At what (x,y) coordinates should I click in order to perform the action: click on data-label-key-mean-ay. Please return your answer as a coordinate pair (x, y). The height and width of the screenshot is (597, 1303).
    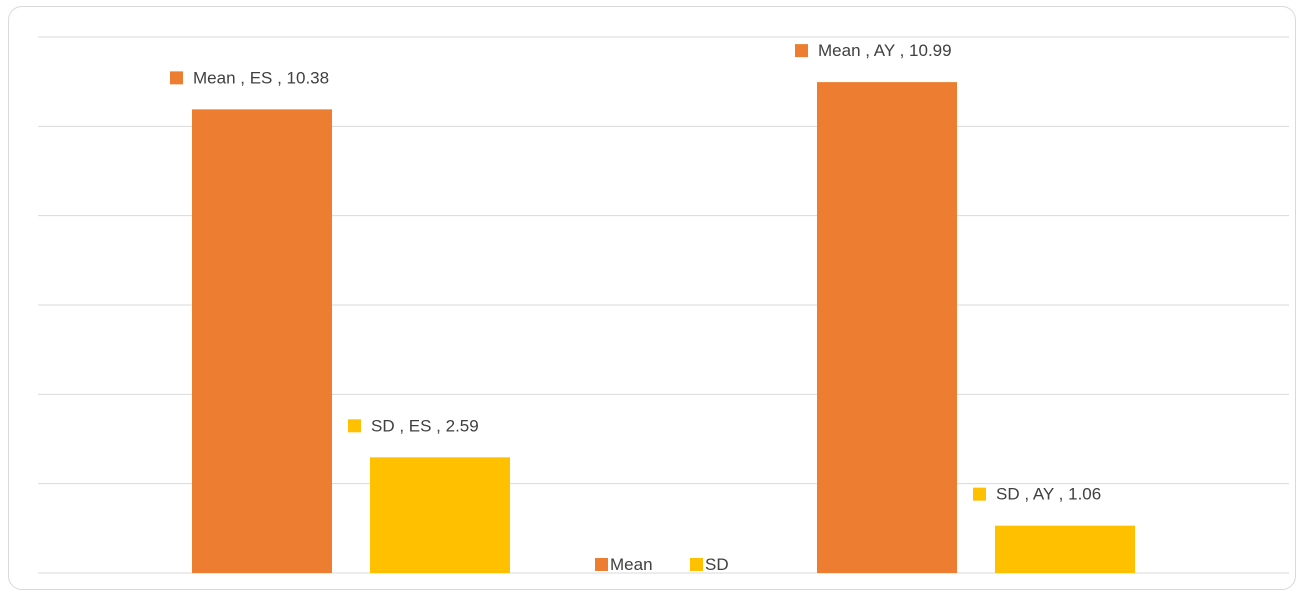
    Looking at the image, I should click on (801, 51).